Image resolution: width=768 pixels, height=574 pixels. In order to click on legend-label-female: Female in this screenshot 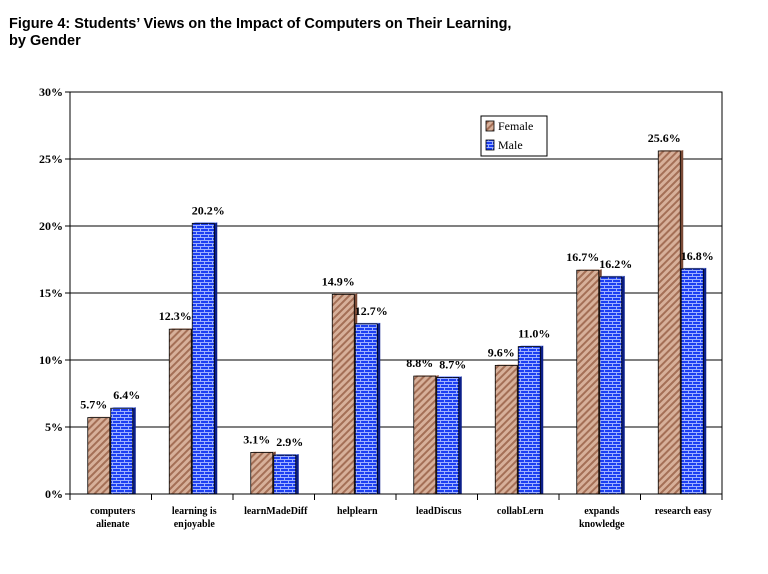, I will do `click(515, 126)`.